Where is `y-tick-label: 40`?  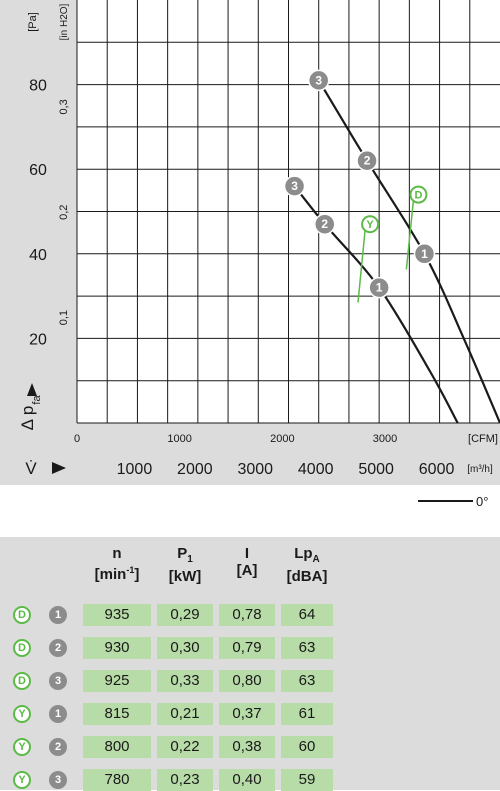
y-tick-label: 40 is located at coordinates (38, 255).